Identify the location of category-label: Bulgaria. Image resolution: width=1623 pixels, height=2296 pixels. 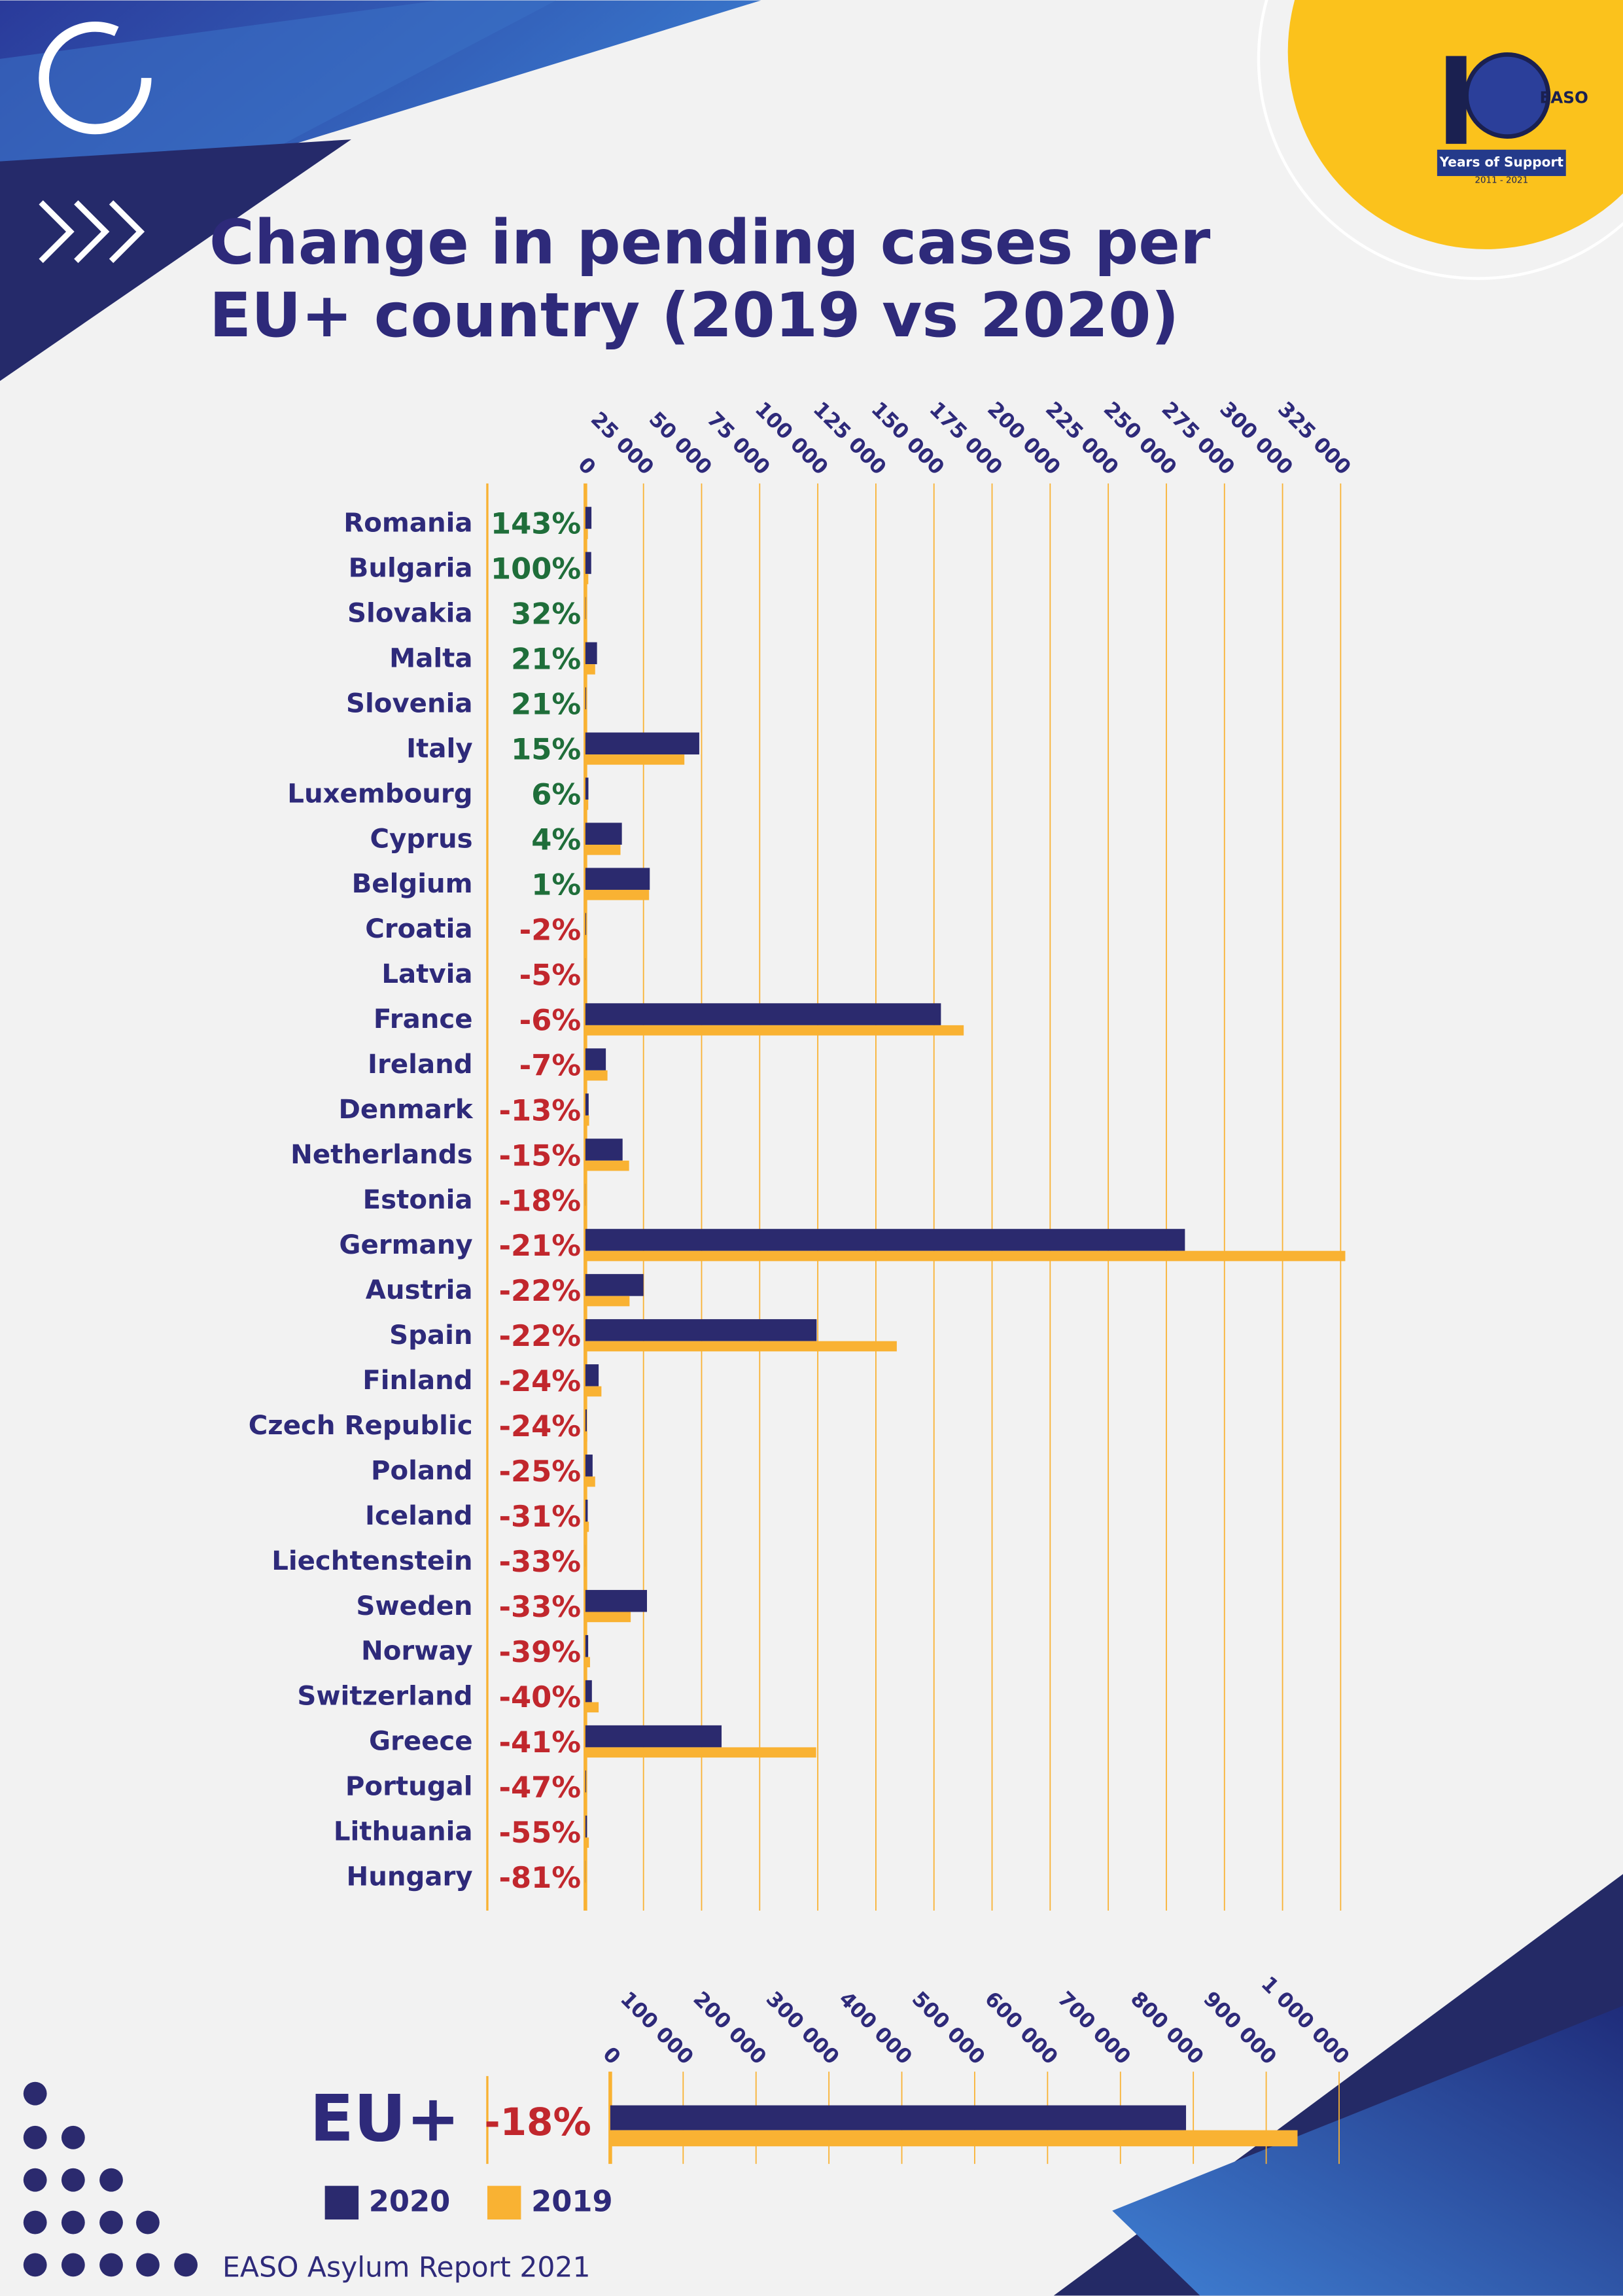
(411, 568).